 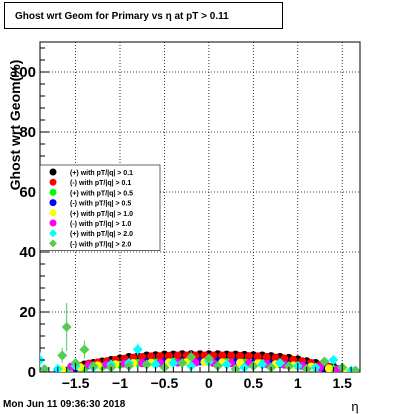 I want to click on legend-label: (+) with pT/|q| > 0.1, so click(x=101, y=173).